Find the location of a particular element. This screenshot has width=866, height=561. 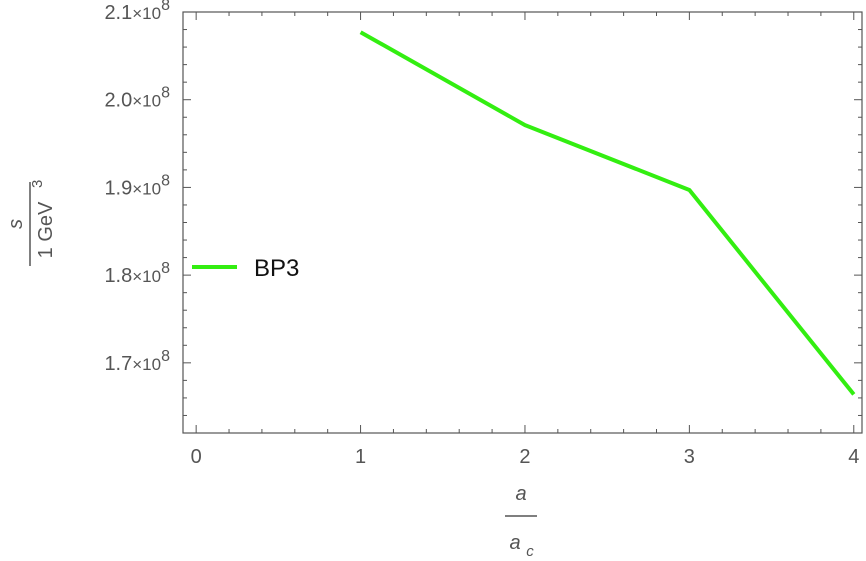

y-tick-label: 1.7×10⁸ is located at coordinates (137, 361).